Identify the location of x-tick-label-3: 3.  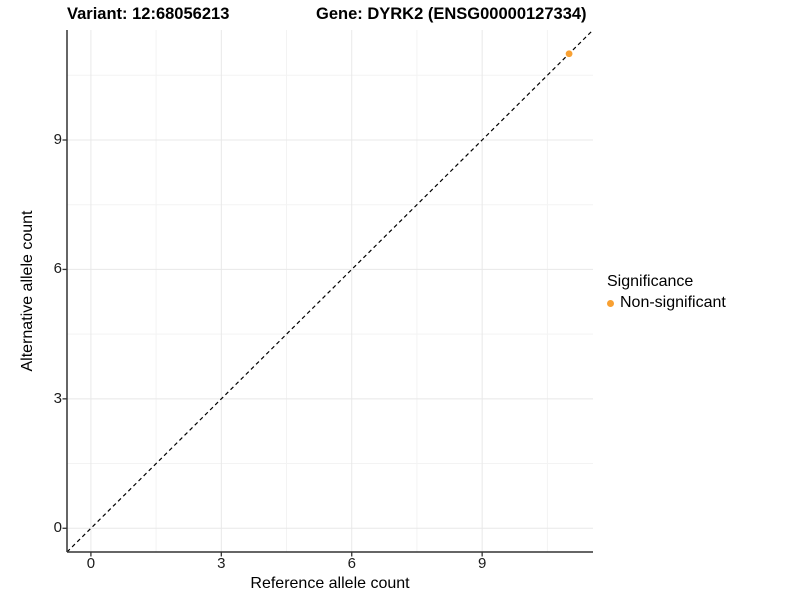
(221, 563).